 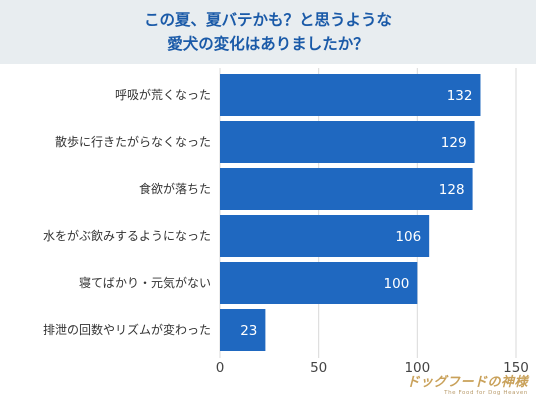 I want to click on category-label-2: 食欲が落ちた, so click(x=175, y=188).